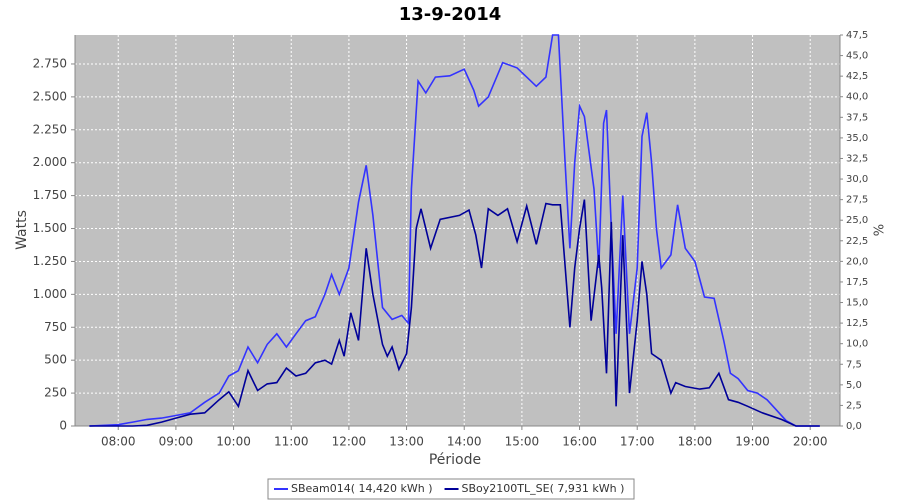 The image size is (900, 504). What do you see at coordinates (579, 442) in the screenshot?
I see `x-tick-label: 16:00` at bounding box center [579, 442].